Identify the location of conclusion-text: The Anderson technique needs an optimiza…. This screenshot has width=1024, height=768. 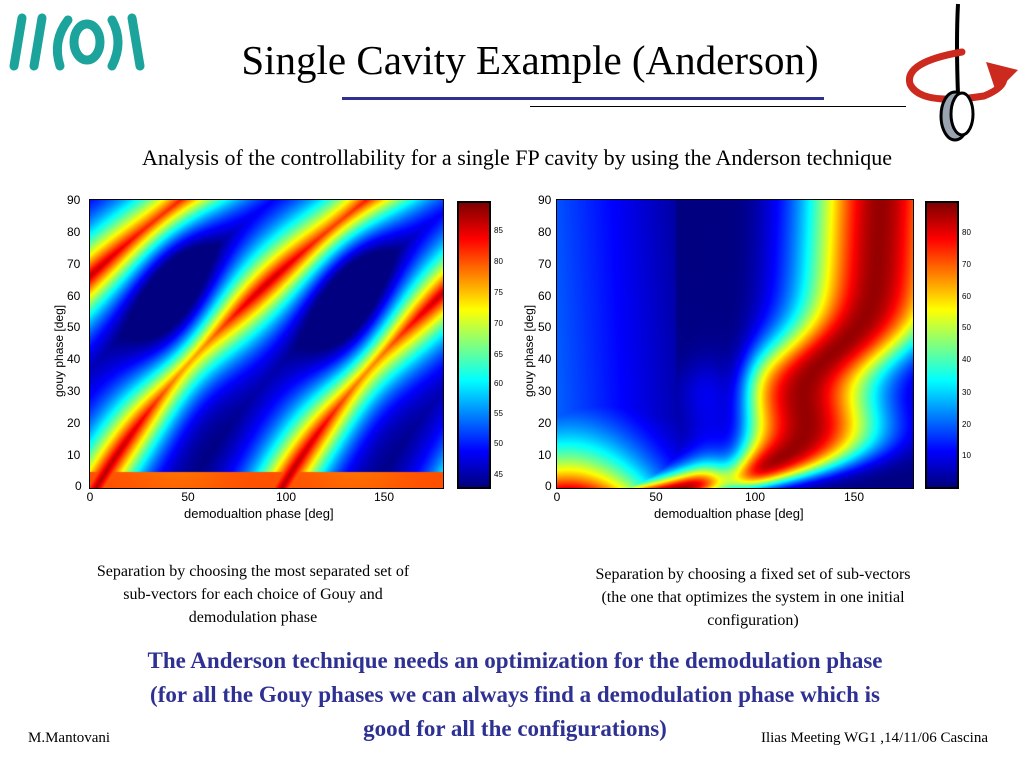
(515, 695).